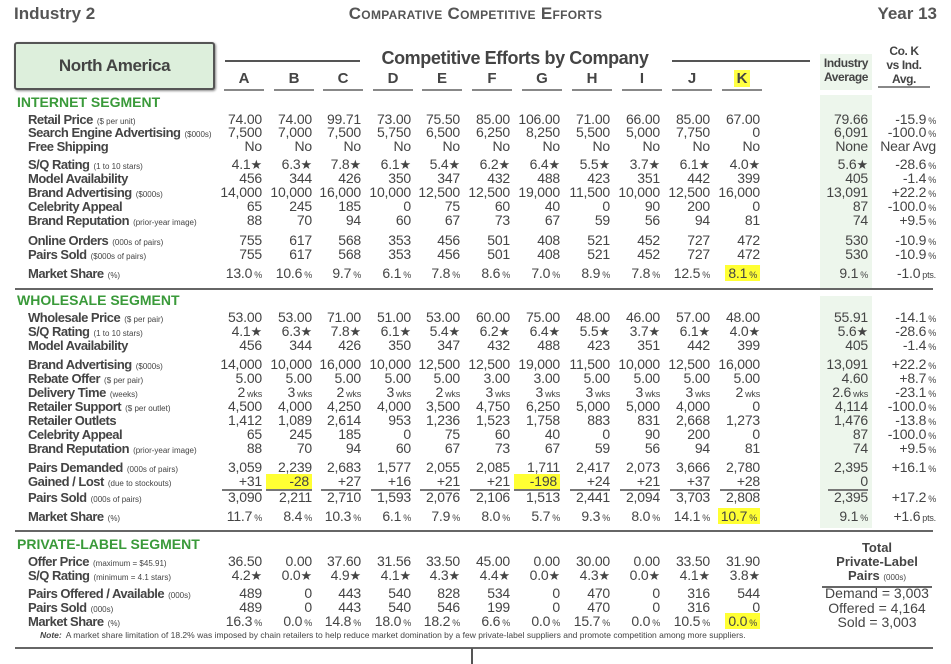 Image resolution: width=951 pixels, height=664 pixels. Describe the element at coordinates (295, 497) in the screenshot. I see `value-wrap: 2,211` at that location.